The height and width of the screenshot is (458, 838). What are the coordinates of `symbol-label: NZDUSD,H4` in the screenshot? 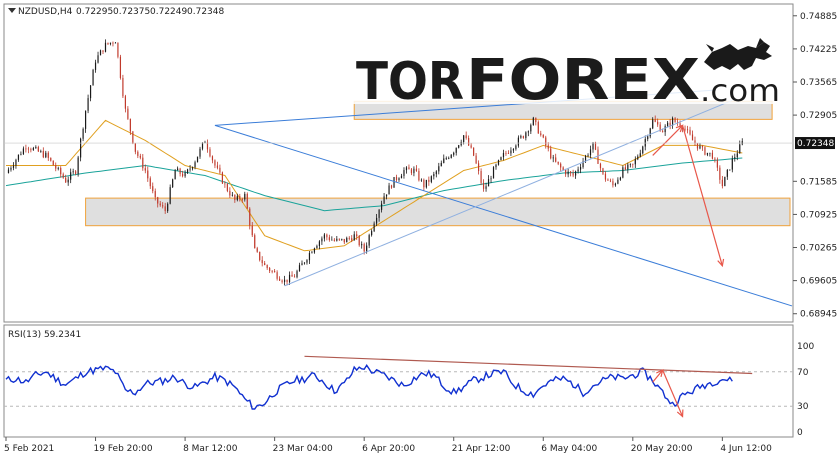 It's located at (45, 12).